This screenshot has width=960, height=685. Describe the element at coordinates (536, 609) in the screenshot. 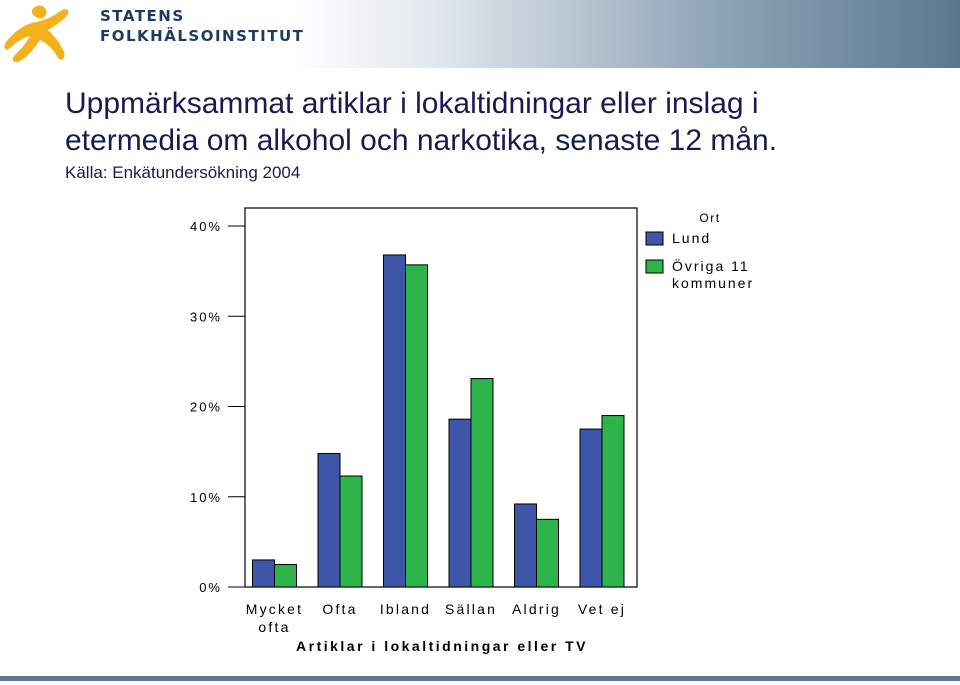

I see `x-category-label: Aldrig` at that location.